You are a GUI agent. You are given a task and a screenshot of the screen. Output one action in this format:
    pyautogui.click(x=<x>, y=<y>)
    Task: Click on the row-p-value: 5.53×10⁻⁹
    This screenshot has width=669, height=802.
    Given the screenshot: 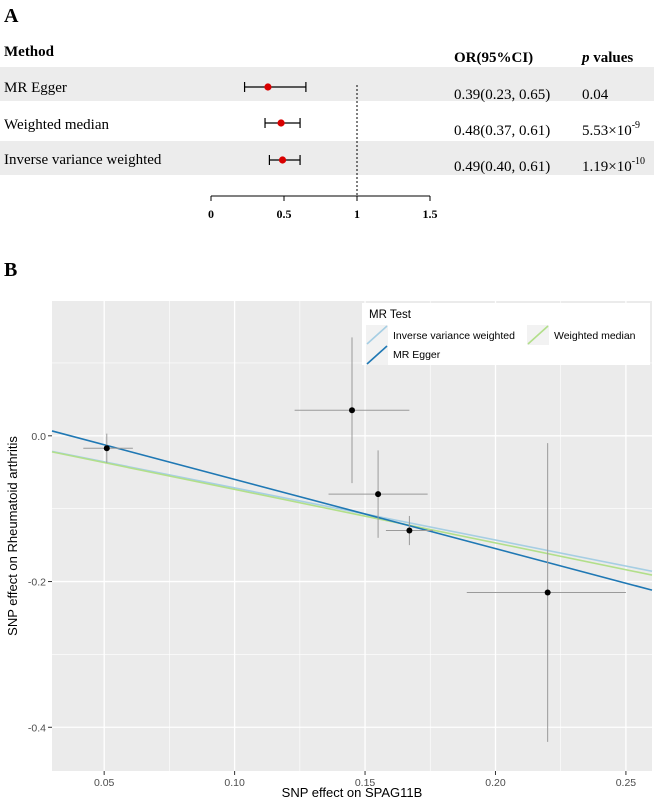 What is the action you would take?
    pyautogui.click(x=611, y=129)
    